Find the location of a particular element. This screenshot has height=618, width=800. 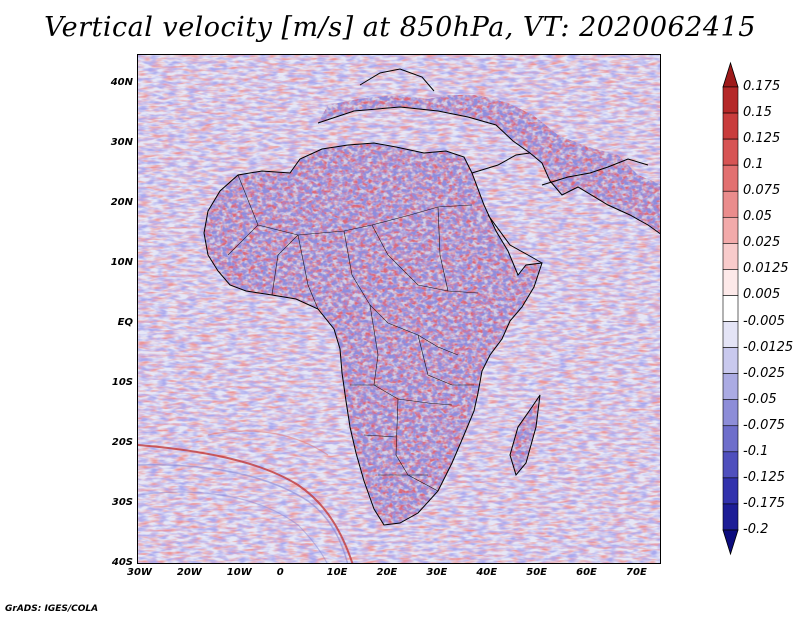

x-tick-label: 60E is located at coordinates (586, 572).